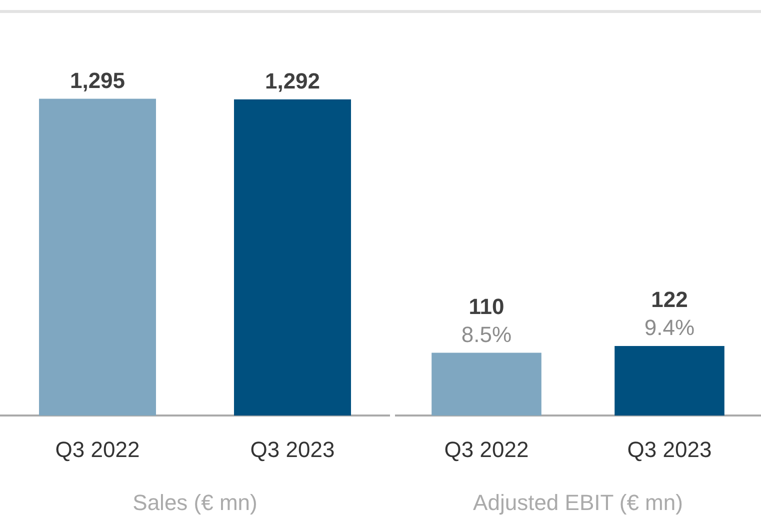 This screenshot has height=525, width=761. I want to click on data-label: 122, so click(669, 299).